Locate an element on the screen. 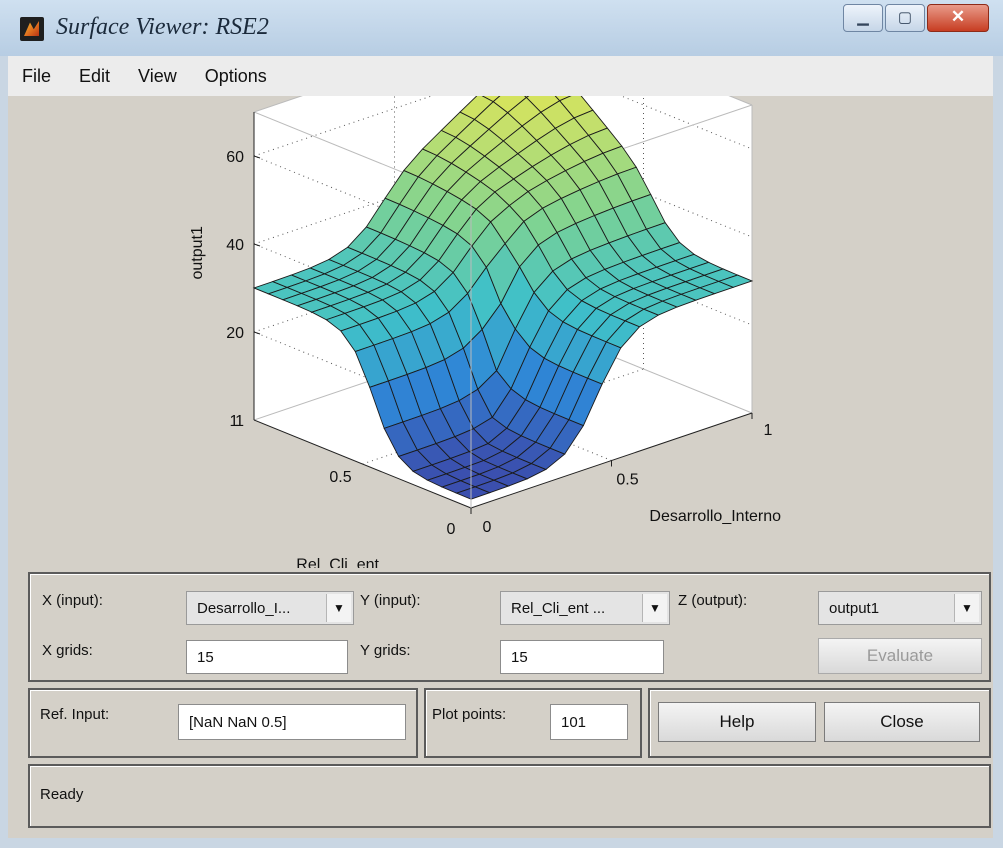 Image resolution: width=1003 pixels, height=848 pixels. ref-input-panel: Ref. Input: [NaN NaN 0.5] is located at coordinates (223, 723).